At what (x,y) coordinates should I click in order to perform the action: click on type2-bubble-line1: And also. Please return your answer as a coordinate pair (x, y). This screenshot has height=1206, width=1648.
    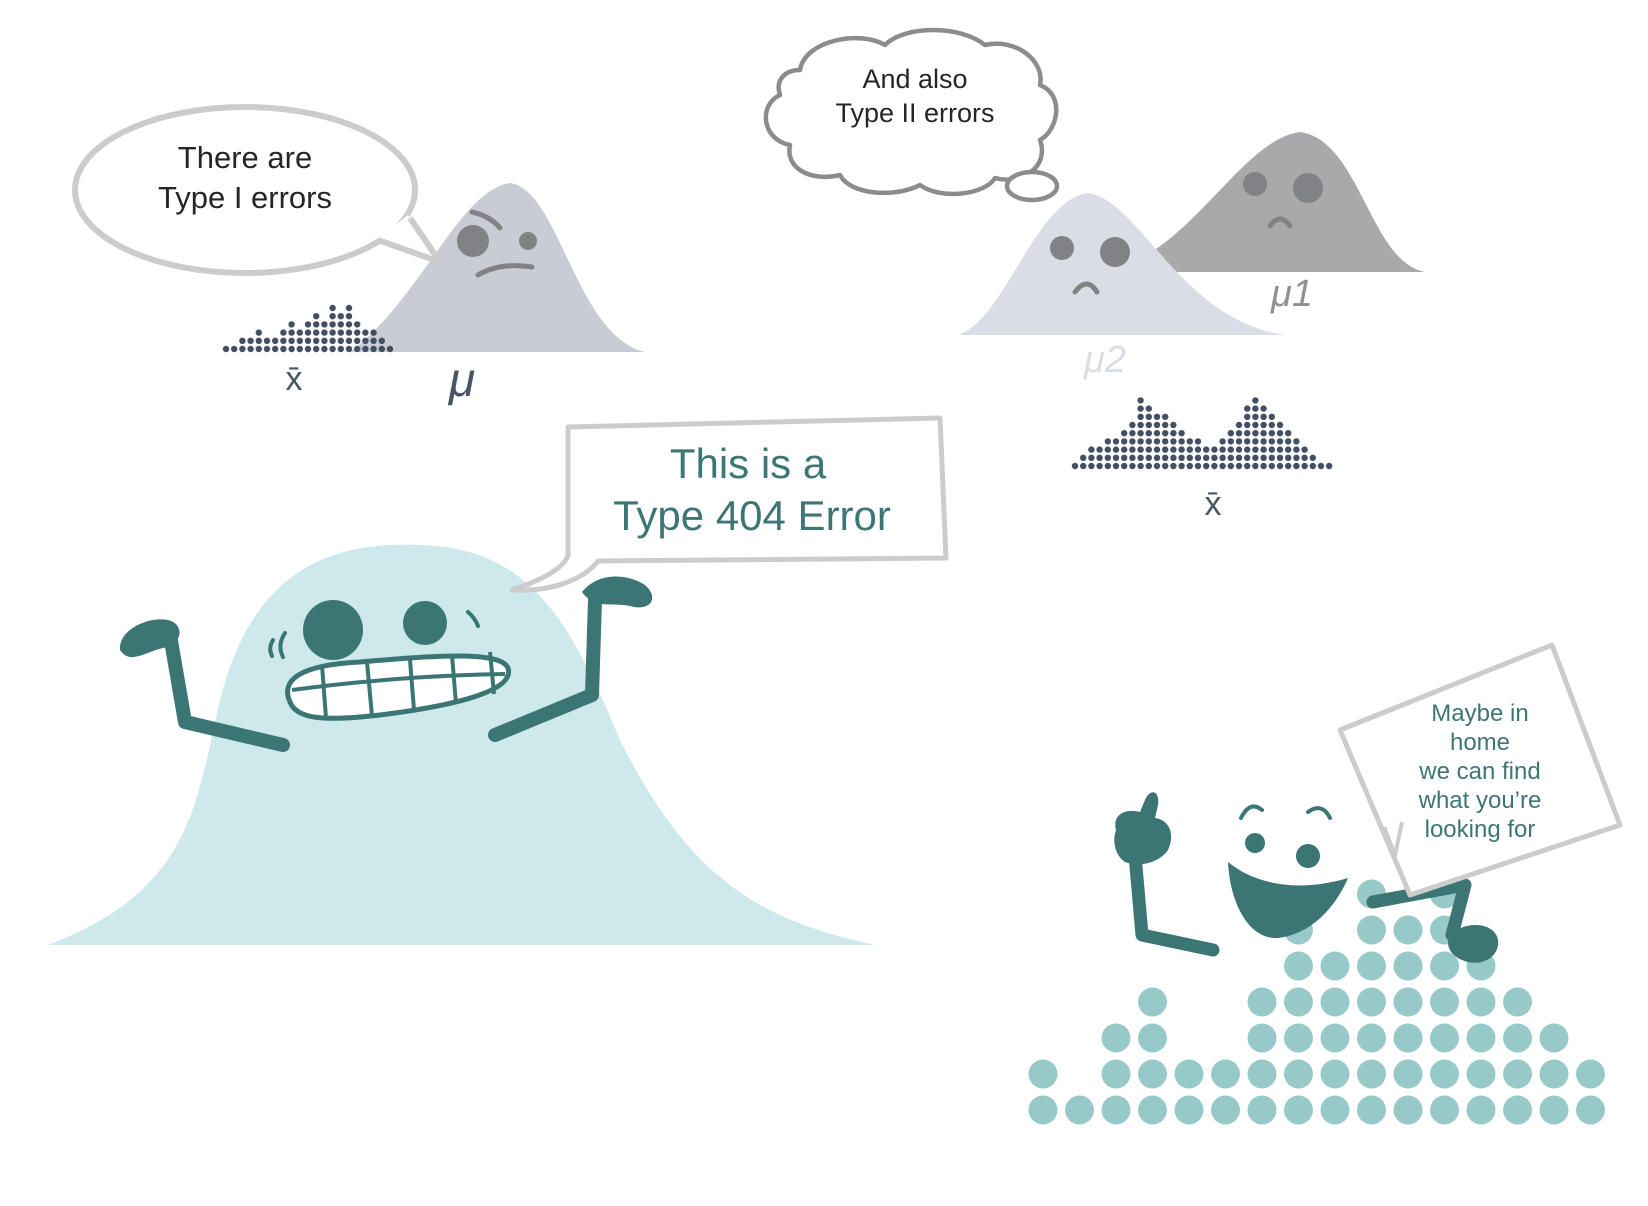
    Looking at the image, I should click on (914, 79).